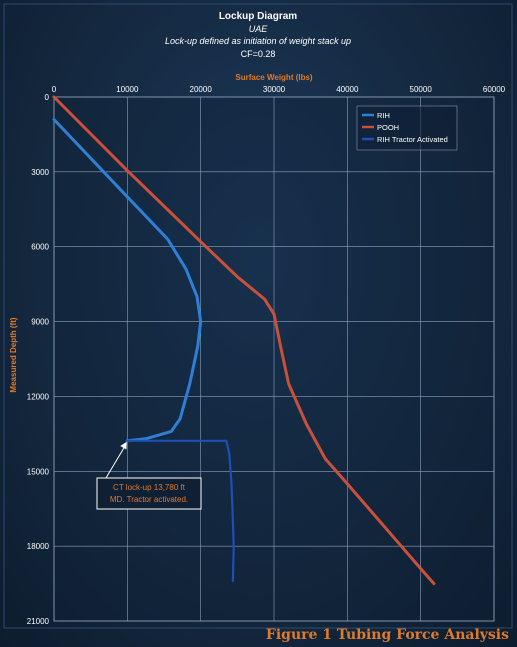  What do you see at coordinates (149, 499) in the screenshot?
I see `callout-line-2: MD. Tractor activated.` at bounding box center [149, 499].